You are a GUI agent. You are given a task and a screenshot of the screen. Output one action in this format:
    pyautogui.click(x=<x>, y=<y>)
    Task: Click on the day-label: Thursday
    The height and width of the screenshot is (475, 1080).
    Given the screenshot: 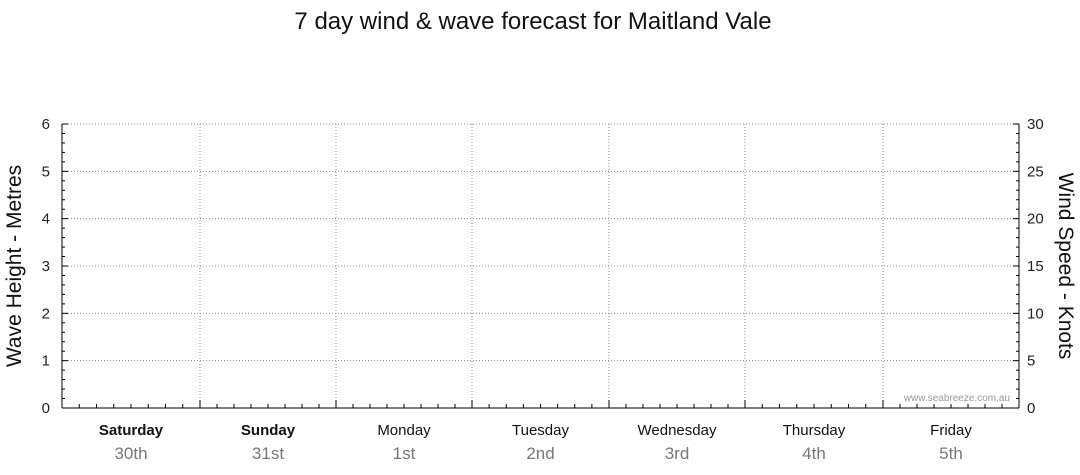 What is the action you would take?
    pyautogui.click(x=814, y=430)
    